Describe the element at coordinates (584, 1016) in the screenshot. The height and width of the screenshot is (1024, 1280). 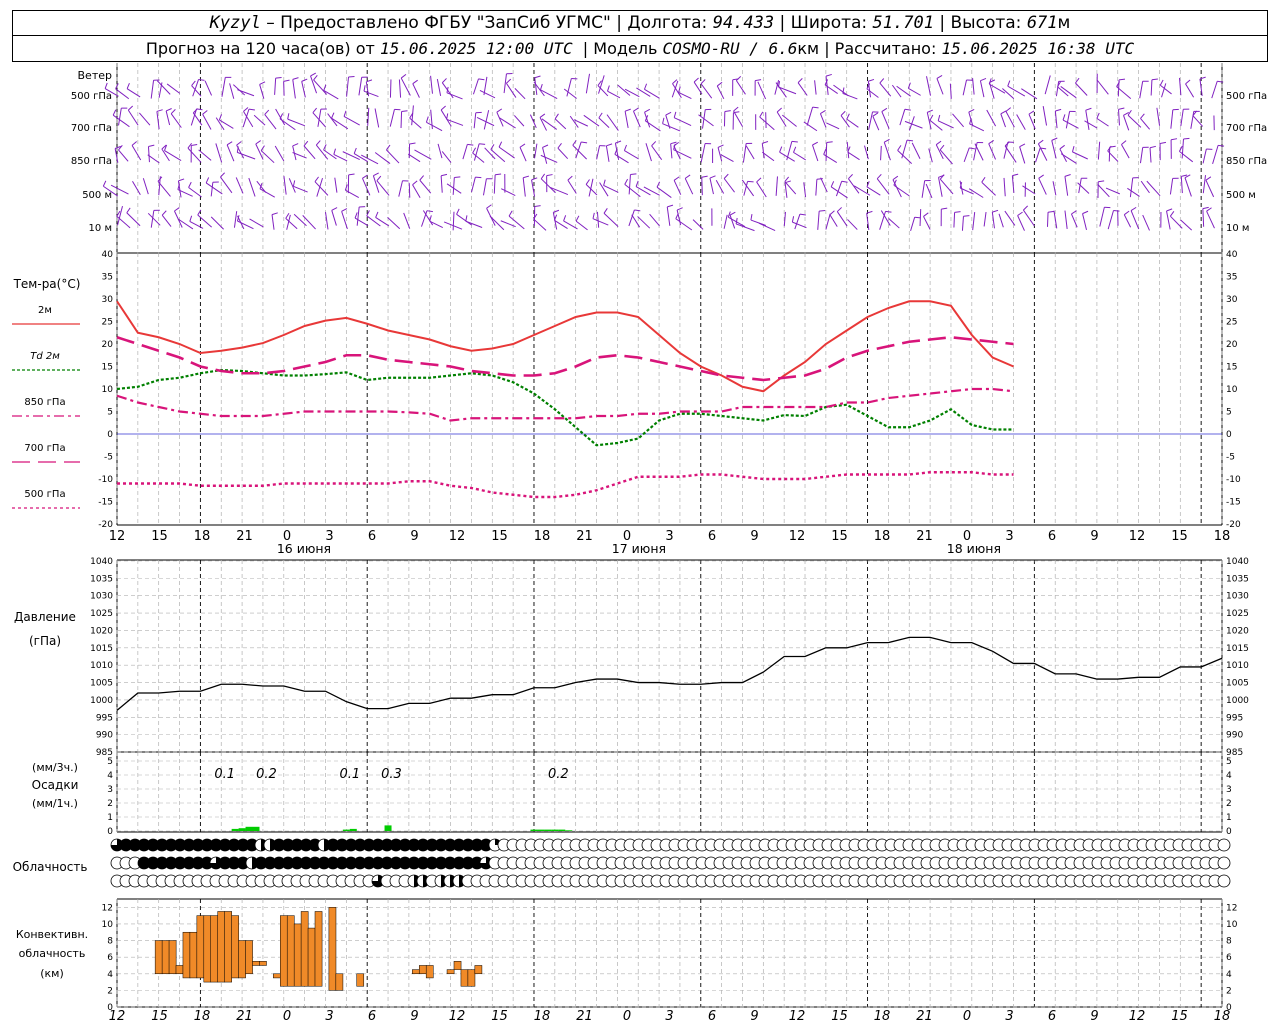
I see `conv-x-tick: 21` at that location.